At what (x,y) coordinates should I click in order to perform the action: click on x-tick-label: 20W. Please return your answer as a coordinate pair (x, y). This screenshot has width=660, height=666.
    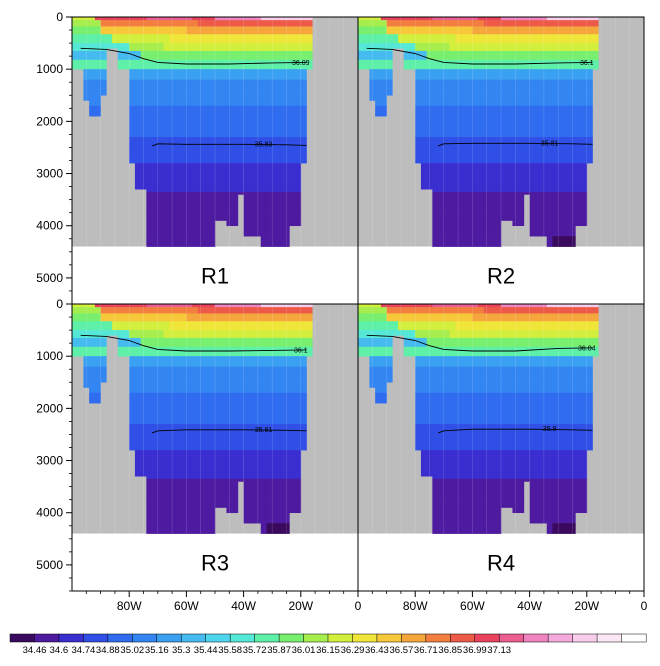
    Looking at the image, I should click on (586, 606).